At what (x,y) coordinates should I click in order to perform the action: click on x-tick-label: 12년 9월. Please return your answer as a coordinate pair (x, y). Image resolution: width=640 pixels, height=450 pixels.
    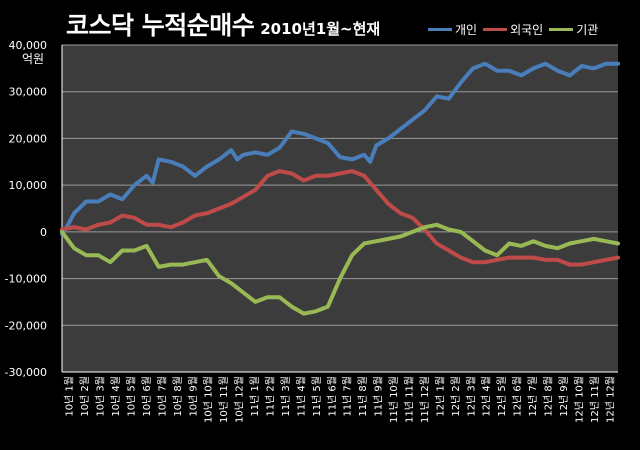
    Looking at the image, I should click on (564, 396).